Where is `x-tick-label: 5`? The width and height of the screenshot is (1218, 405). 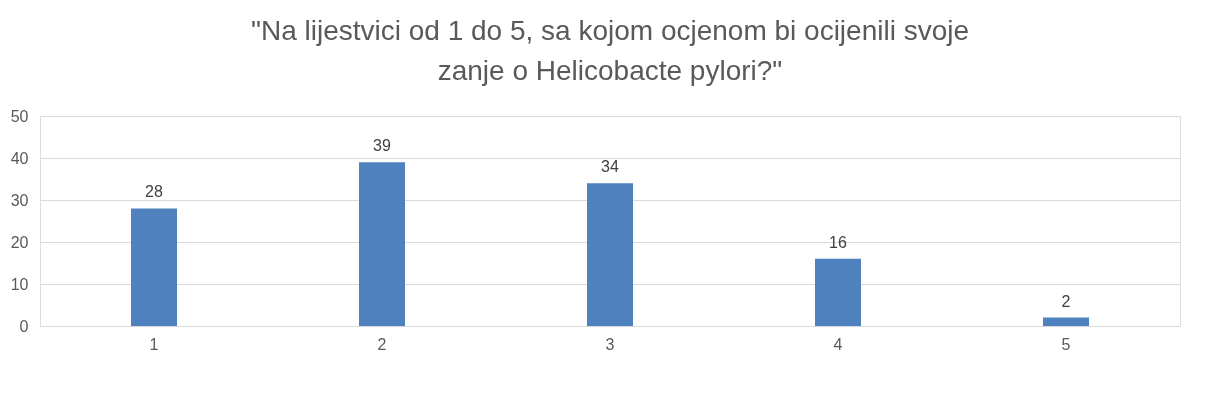
x-tick-label: 5 is located at coordinates (1066, 344).